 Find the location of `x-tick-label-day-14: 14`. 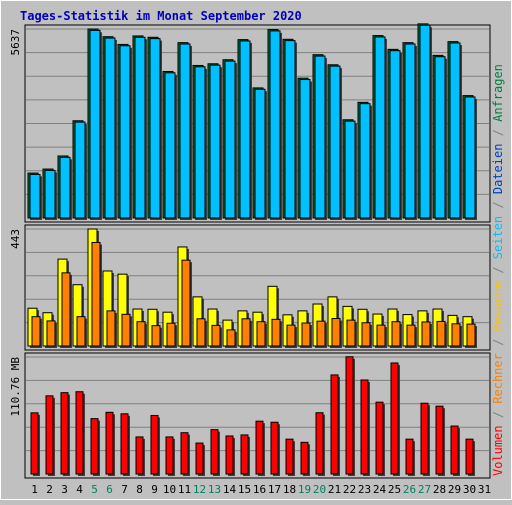

x-tick-label-day-14: 14 is located at coordinates (230, 489).